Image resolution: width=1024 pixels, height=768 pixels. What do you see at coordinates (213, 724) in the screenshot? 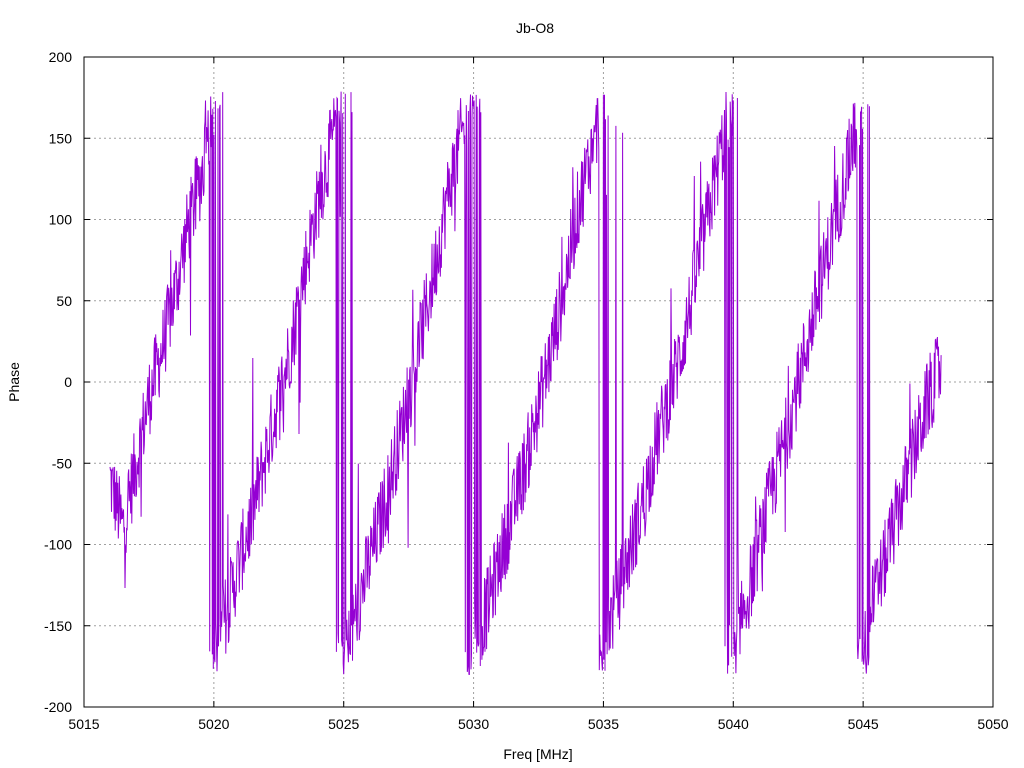
I see `x-tick-label: 5020` at bounding box center [213, 724].